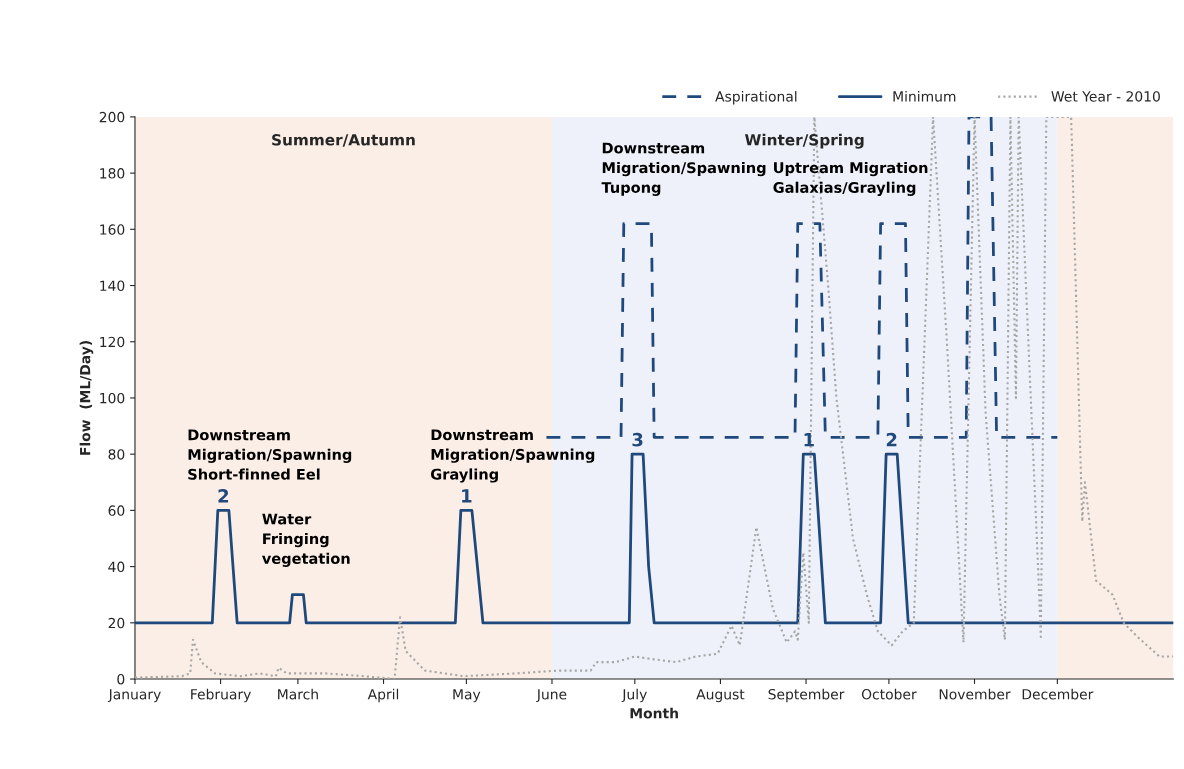  Describe the element at coordinates (637, 439) in the screenshot. I see `annotation: 3` at that location.